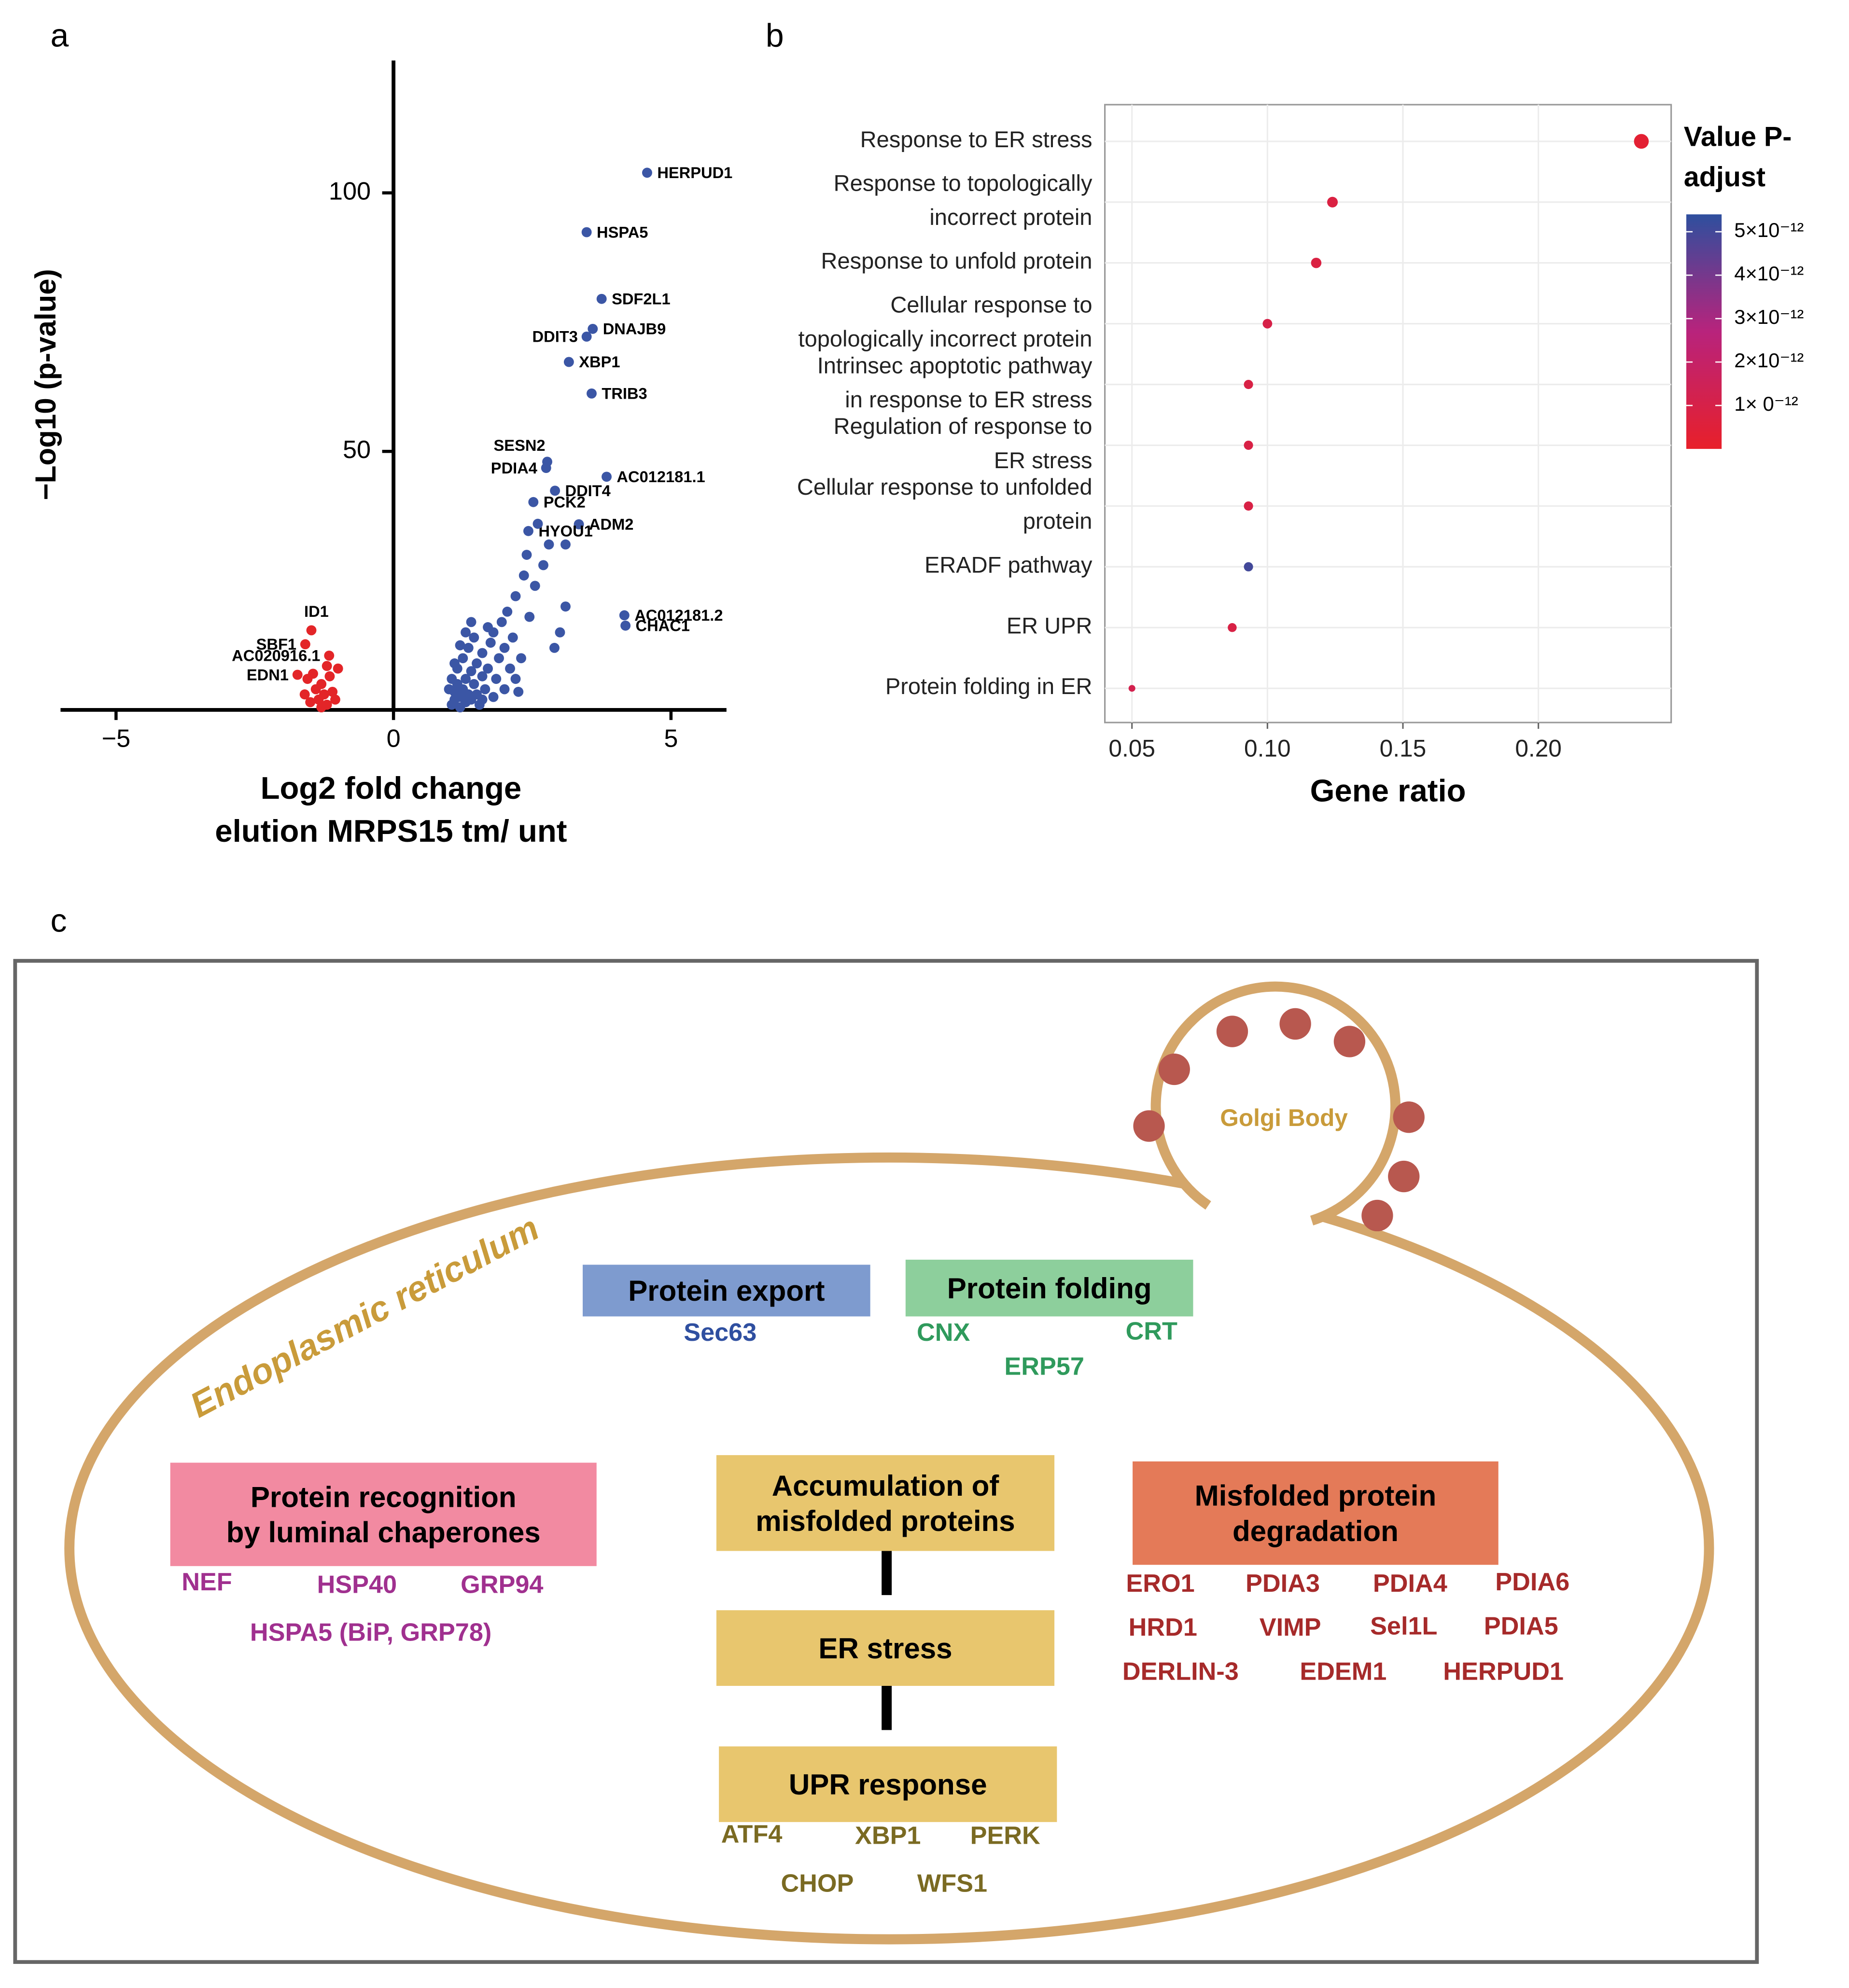 This screenshot has width=1849, height=1988. What do you see at coordinates (268, 674) in the screenshot?
I see `point-label: EDN1` at bounding box center [268, 674].